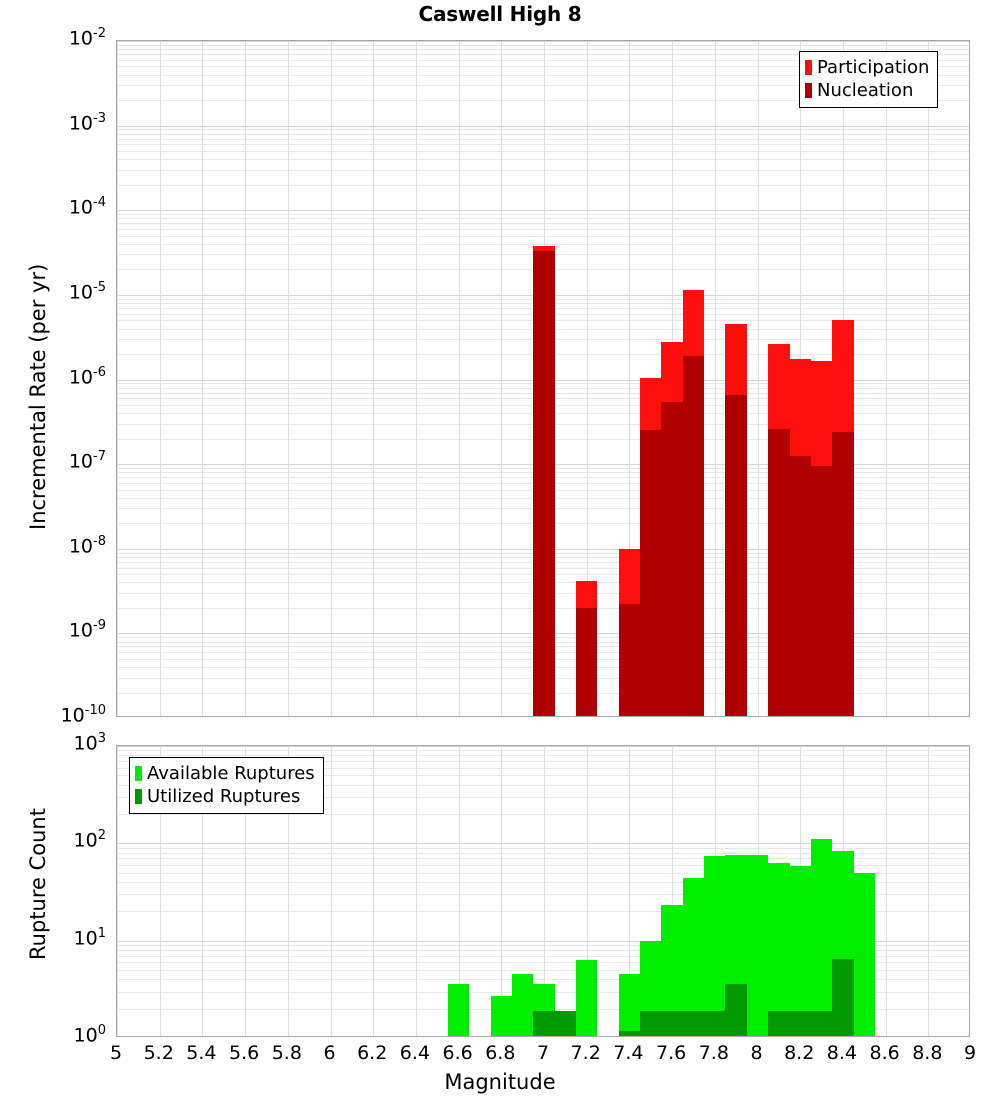 This screenshot has height=1100, width=1000. What do you see at coordinates (89, 937) in the screenshot?
I see `y-axis-tick-label: 10¹` at bounding box center [89, 937].